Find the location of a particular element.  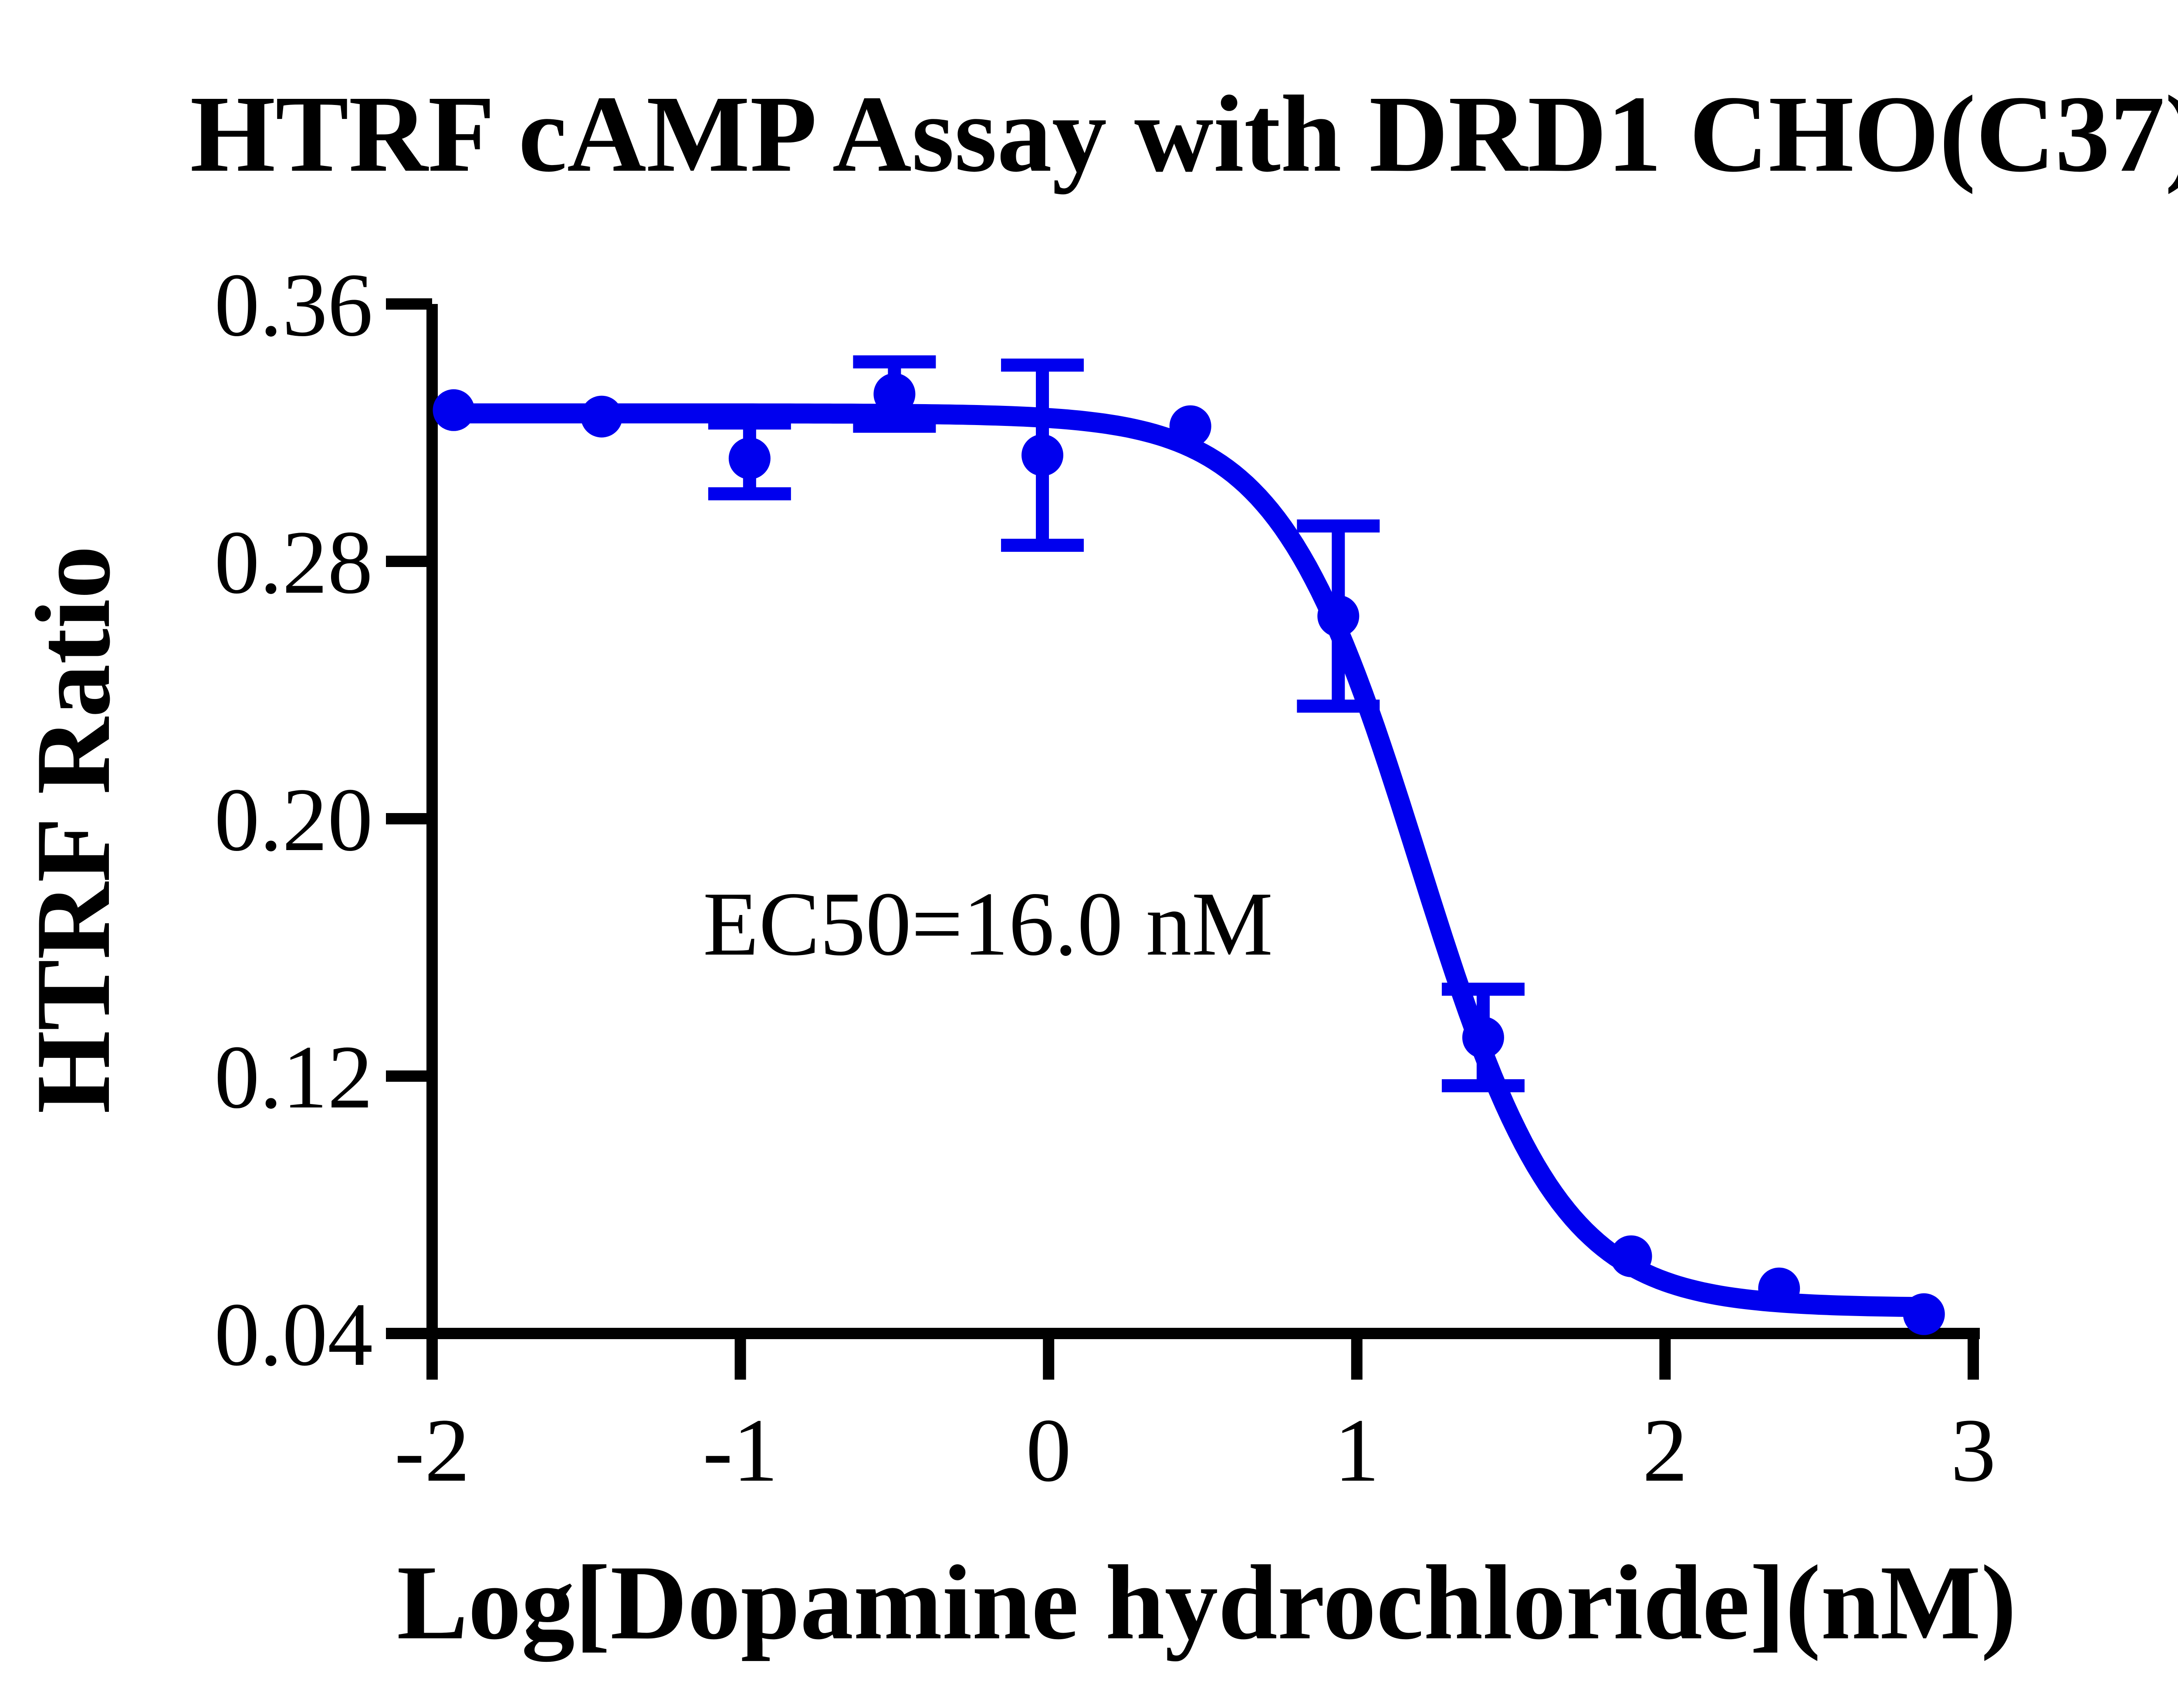

y-tick-label: 0.28 is located at coordinates (293, 562).